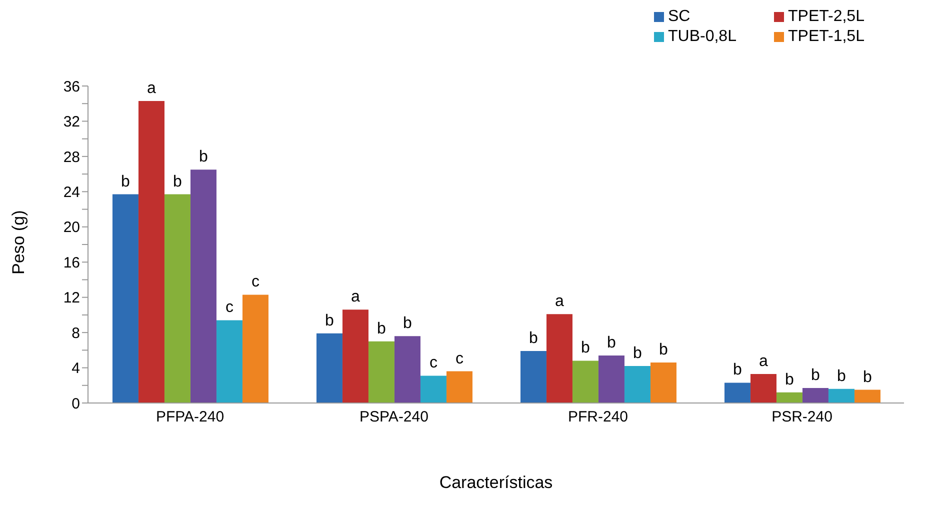 The image size is (932, 511). I want to click on legend-label: TPET-1,5L, so click(826, 37).